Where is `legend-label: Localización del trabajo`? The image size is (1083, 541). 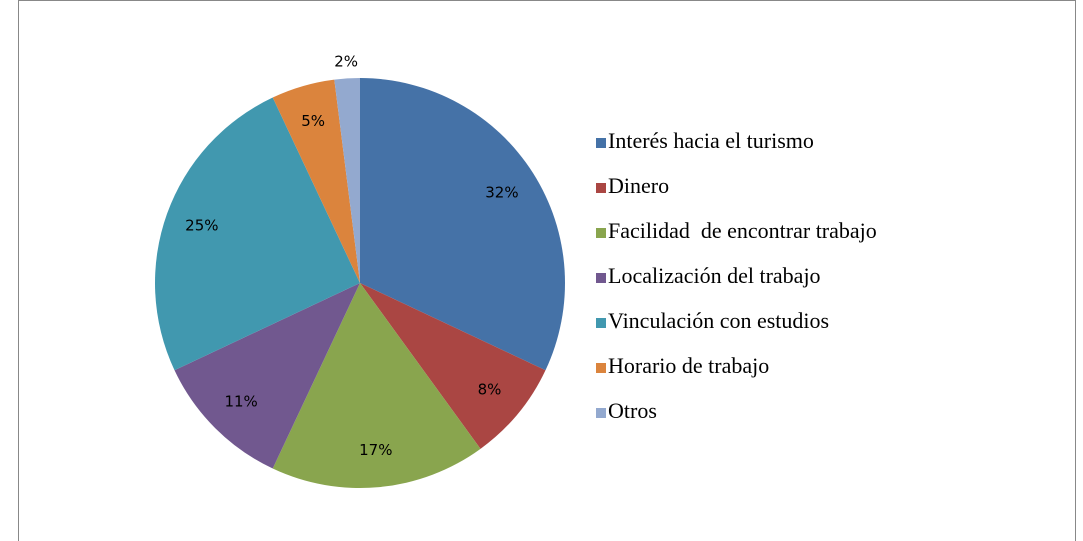
legend-label: Localización del trabajo is located at coordinates (714, 275).